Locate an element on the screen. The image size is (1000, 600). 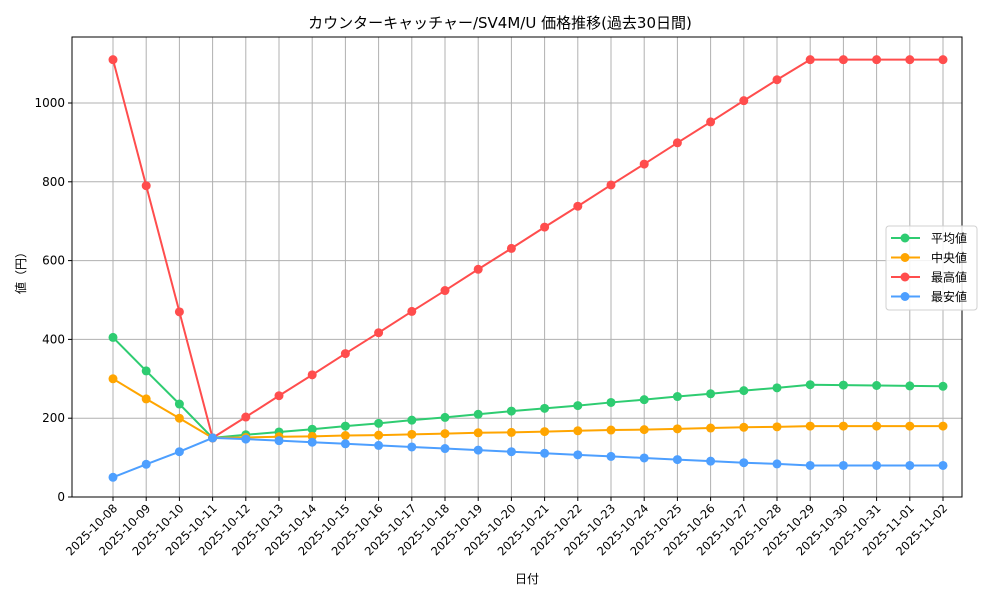
legend-label: 最安値 is located at coordinates (949, 296).